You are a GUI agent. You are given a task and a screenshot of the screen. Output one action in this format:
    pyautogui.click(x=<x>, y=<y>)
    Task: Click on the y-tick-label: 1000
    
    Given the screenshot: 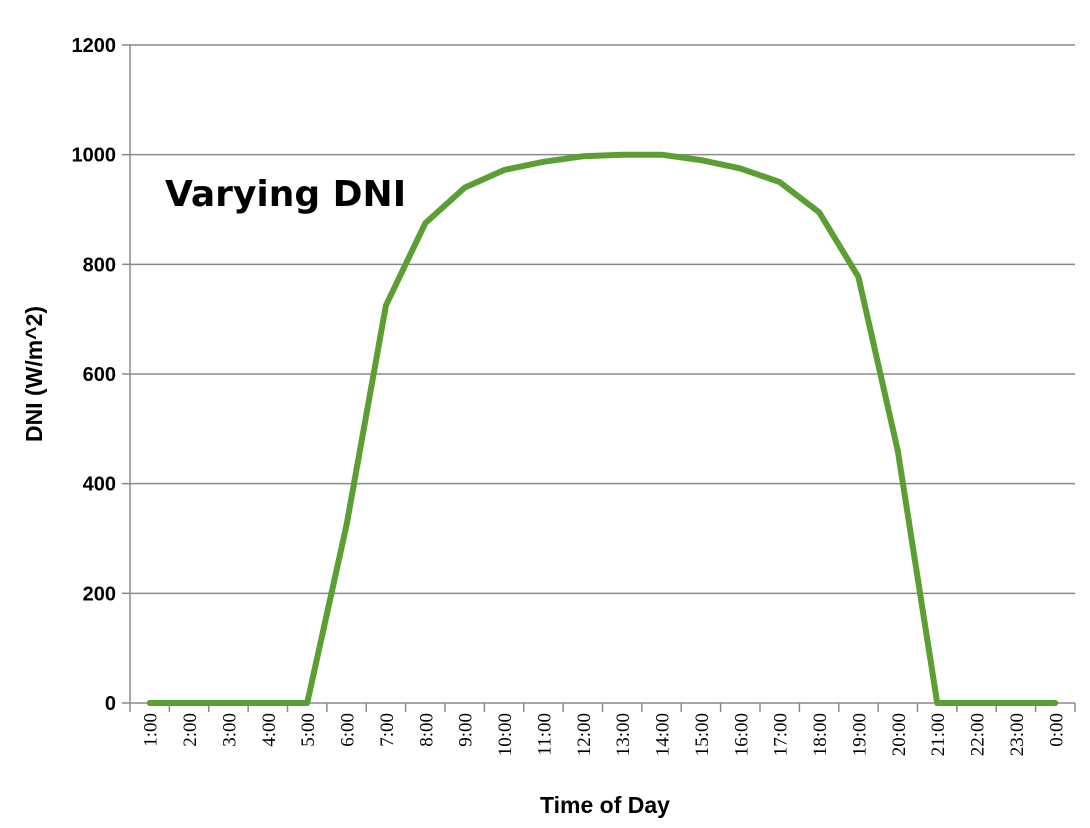 What is the action you would take?
    pyautogui.click(x=94, y=156)
    